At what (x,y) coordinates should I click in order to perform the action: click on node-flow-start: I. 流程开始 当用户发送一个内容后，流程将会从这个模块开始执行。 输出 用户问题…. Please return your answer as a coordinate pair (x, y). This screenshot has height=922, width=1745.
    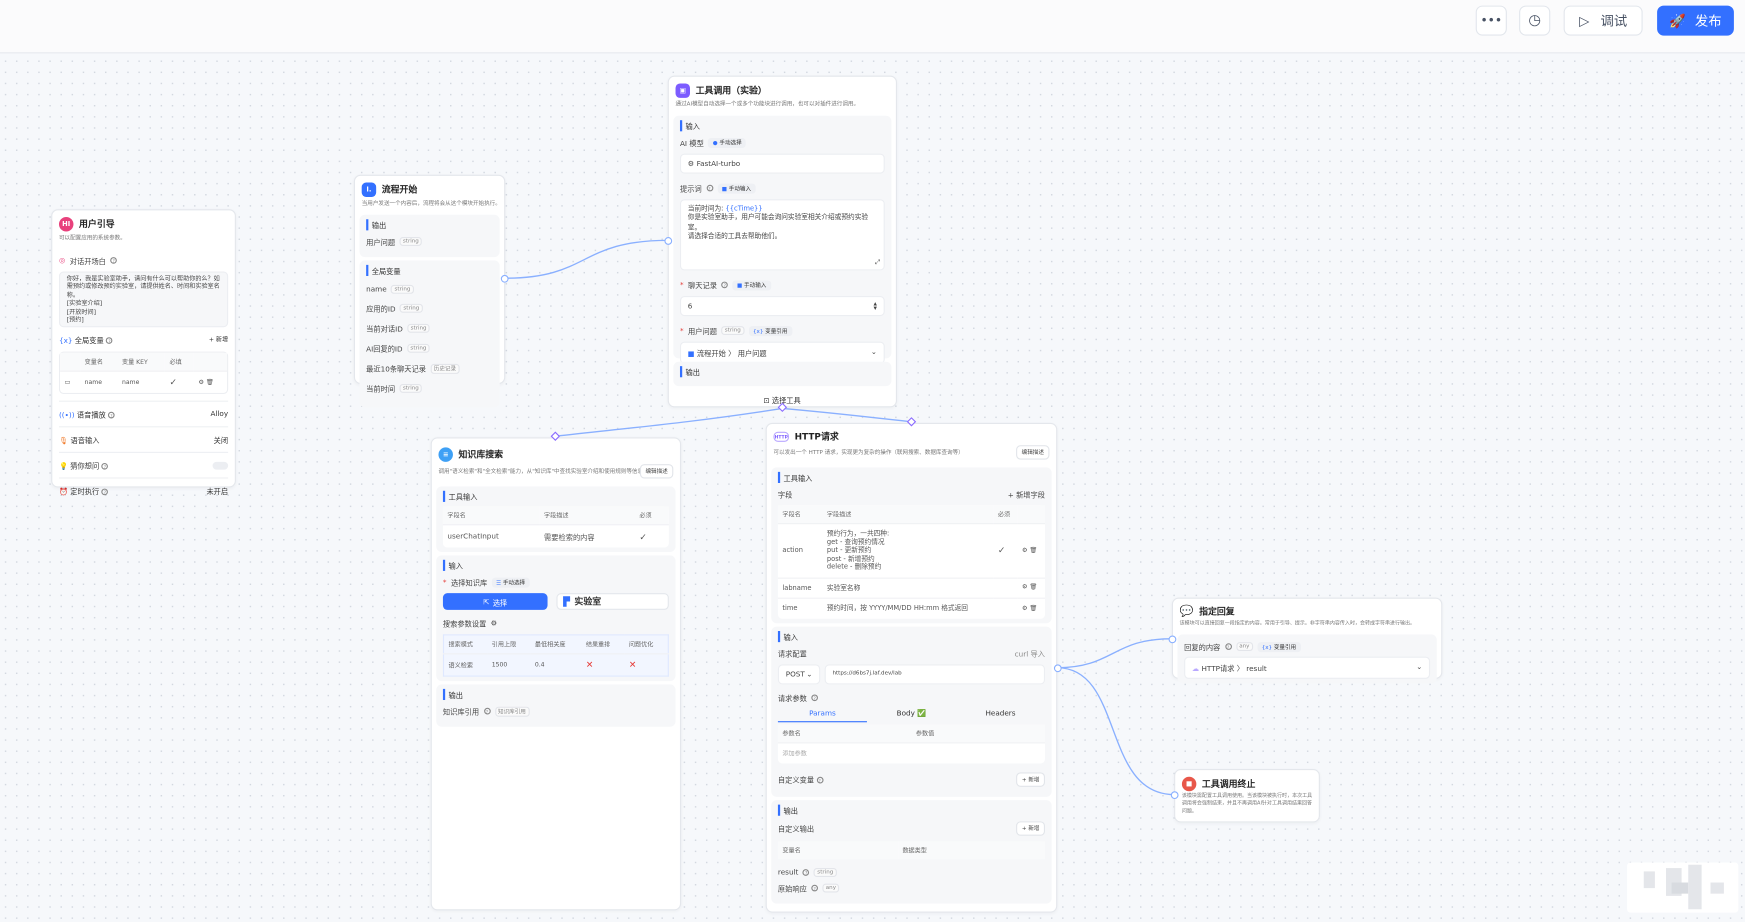
    Looking at the image, I should click on (431, 291).